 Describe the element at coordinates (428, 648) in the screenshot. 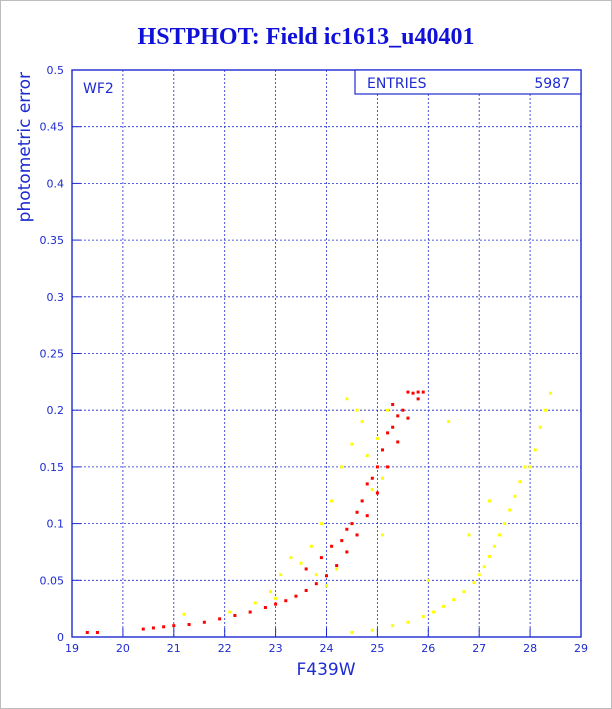

I see `x-tick-label: 26` at that location.